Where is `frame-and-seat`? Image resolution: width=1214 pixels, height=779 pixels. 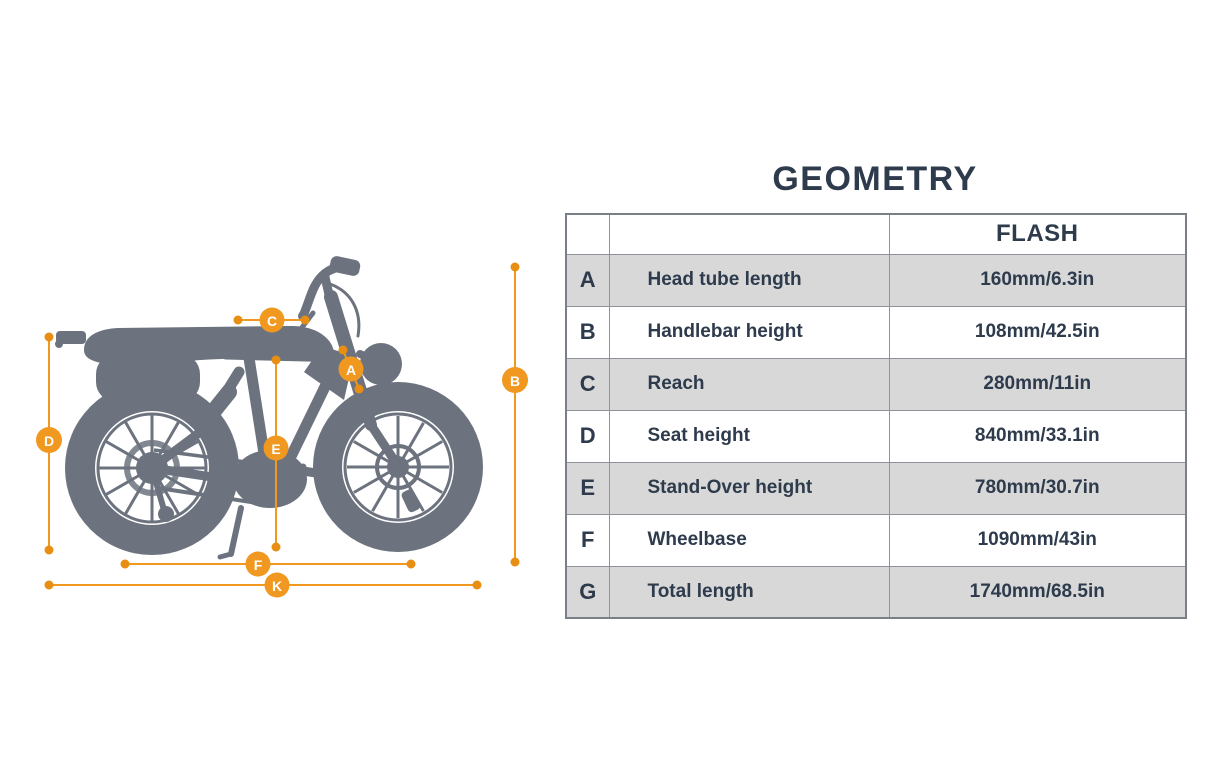 frame-and-seat is located at coordinates (229, 408).